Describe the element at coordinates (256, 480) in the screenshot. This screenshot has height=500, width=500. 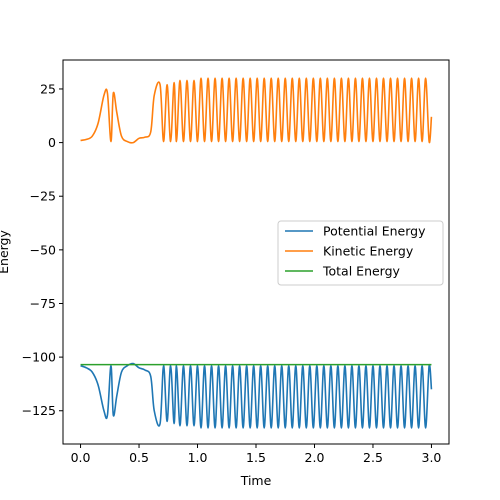
I see `x-axis-label: Time` at that location.